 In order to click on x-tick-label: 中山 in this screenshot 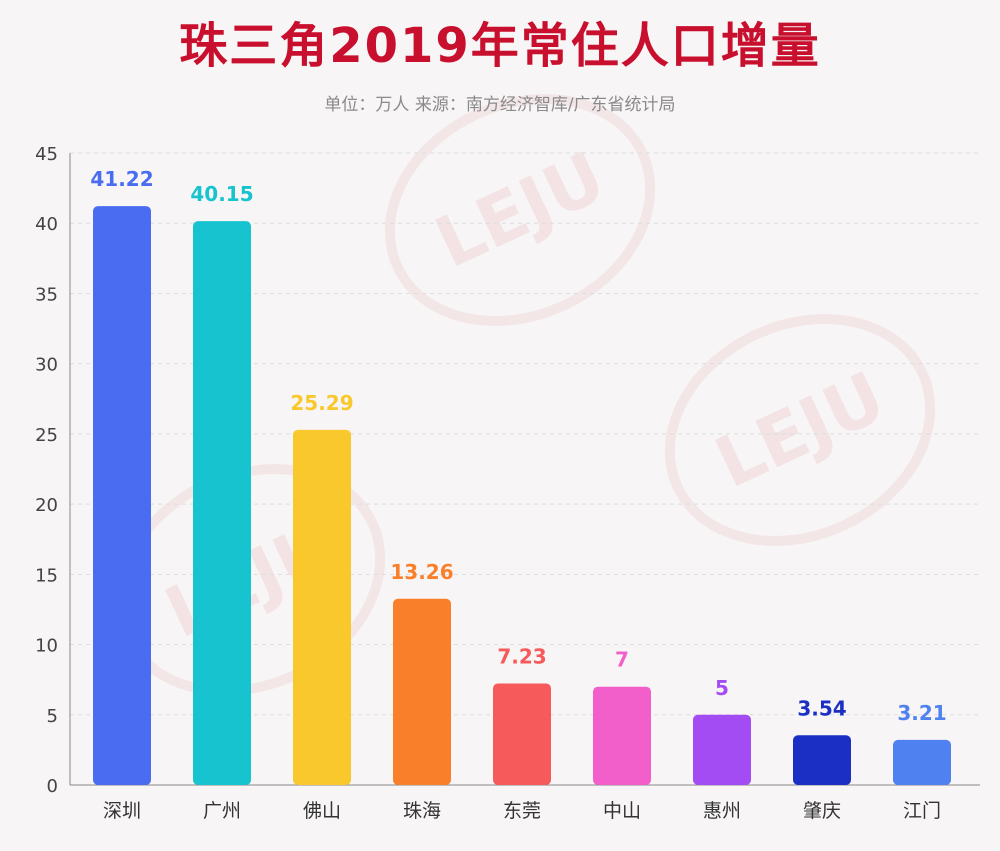, I will do `click(622, 811)`.